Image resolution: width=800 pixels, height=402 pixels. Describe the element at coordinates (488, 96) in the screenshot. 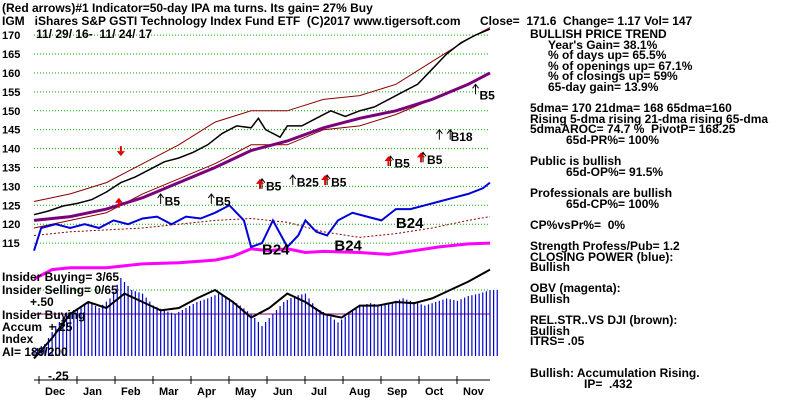

I see `signal-label-8: B5` at that location.